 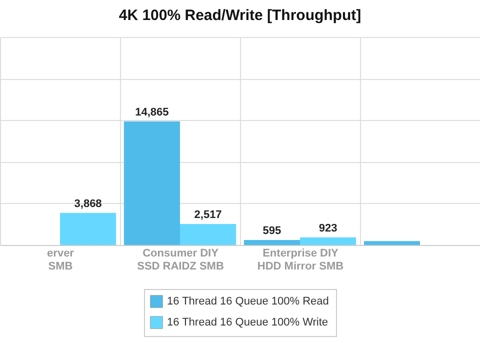 What do you see at coordinates (88, 204) in the screenshot?
I see `data-label: 3,868` at bounding box center [88, 204].